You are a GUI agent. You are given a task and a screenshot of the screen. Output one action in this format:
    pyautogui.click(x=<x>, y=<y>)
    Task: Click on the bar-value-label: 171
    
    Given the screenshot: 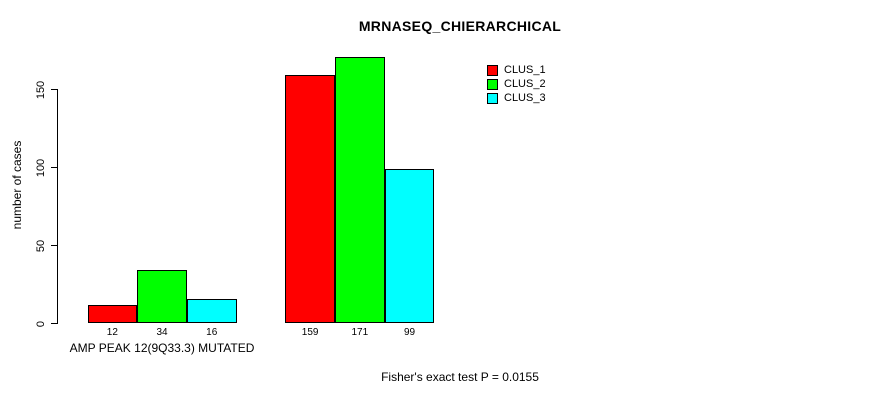 What is the action you would take?
    pyautogui.click(x=360, y=332)
    